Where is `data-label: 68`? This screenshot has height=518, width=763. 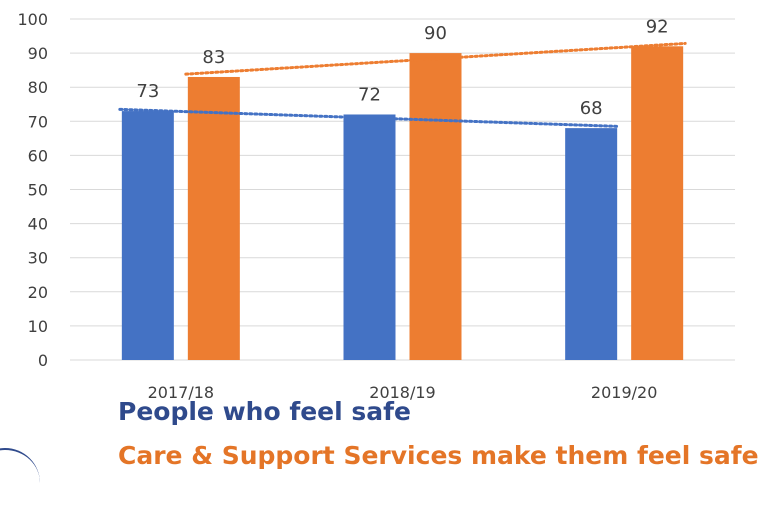 data-label: 68 is located at coordinates (591, 108).